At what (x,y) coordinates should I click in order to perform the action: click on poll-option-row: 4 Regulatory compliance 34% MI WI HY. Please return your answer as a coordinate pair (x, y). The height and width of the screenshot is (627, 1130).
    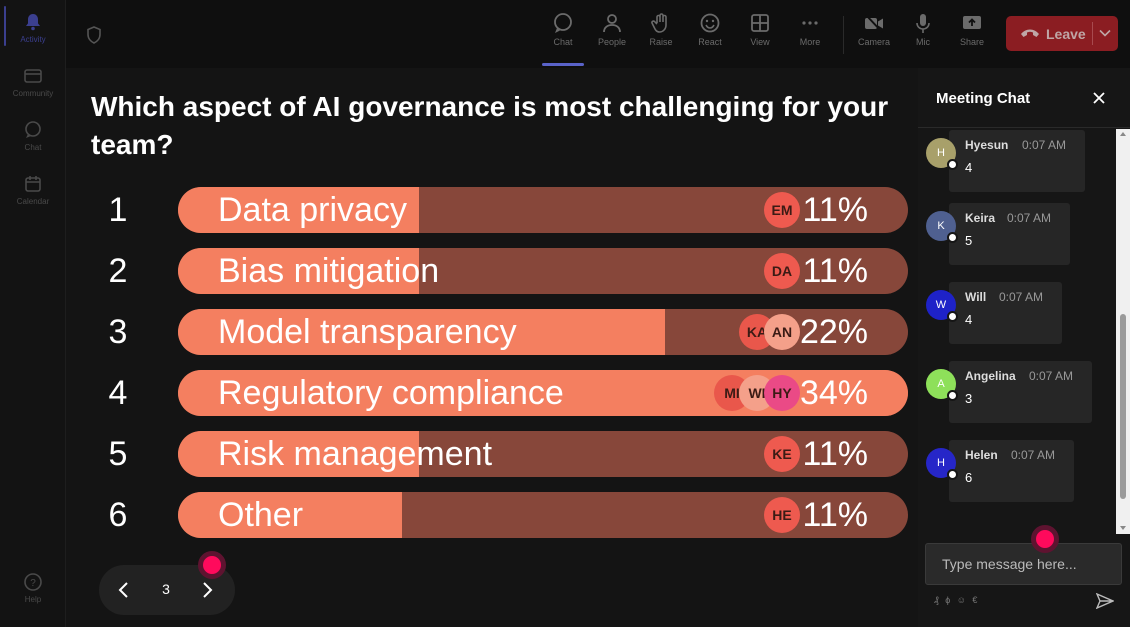
    Looking at the image, I should click on (492, 393).